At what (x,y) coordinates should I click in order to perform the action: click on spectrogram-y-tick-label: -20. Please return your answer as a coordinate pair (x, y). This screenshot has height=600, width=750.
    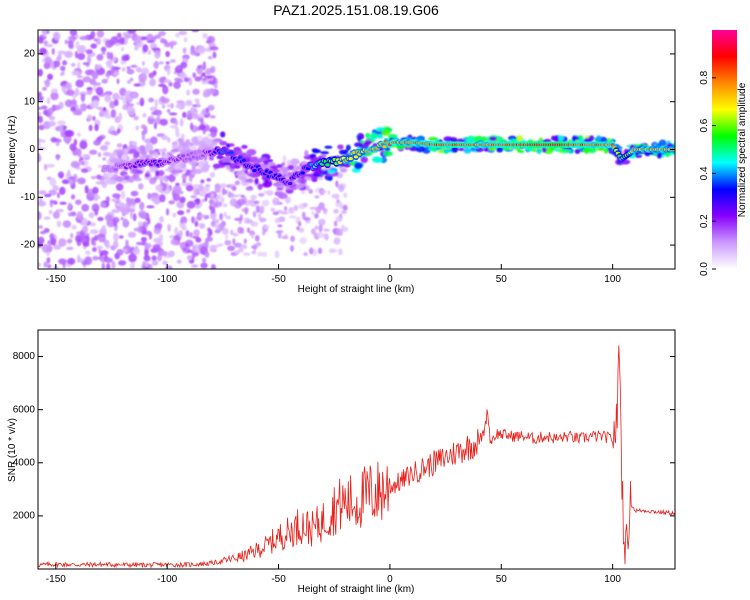
    Looking at the image, I should click on (28, 245).